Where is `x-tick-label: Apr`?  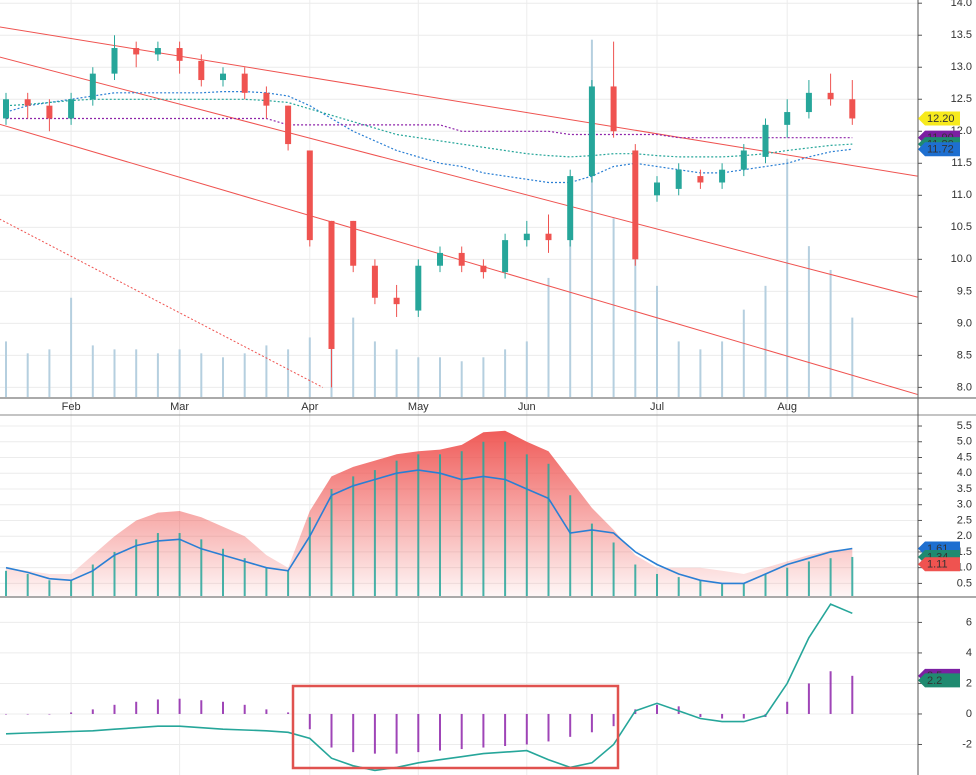
x-tick-label: Apr is located at coordinates (309, 407).